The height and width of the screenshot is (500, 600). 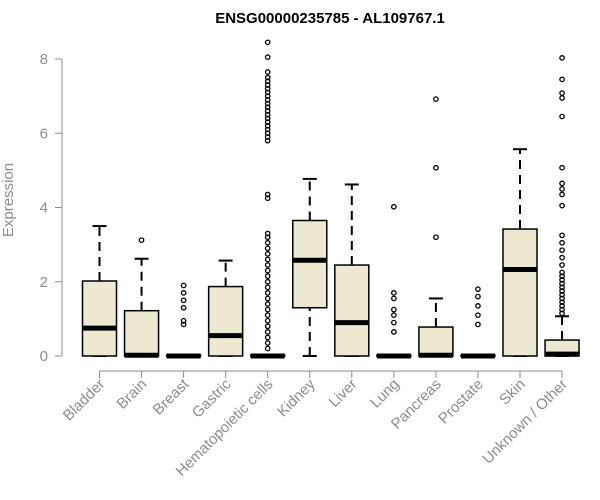 I want to click on box-breast, so click(x=183, y=320).